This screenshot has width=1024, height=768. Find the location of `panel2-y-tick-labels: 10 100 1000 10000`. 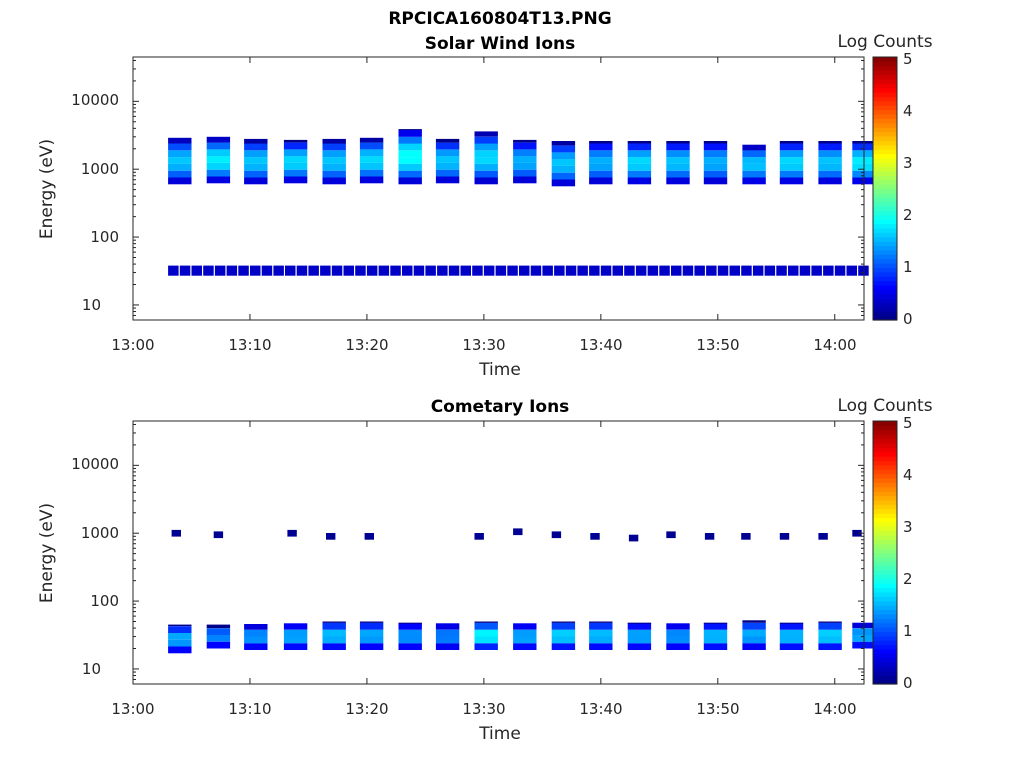

panel2-y-tick-labels: 10 100 1000 10000 is located at coordinates (95, 566).